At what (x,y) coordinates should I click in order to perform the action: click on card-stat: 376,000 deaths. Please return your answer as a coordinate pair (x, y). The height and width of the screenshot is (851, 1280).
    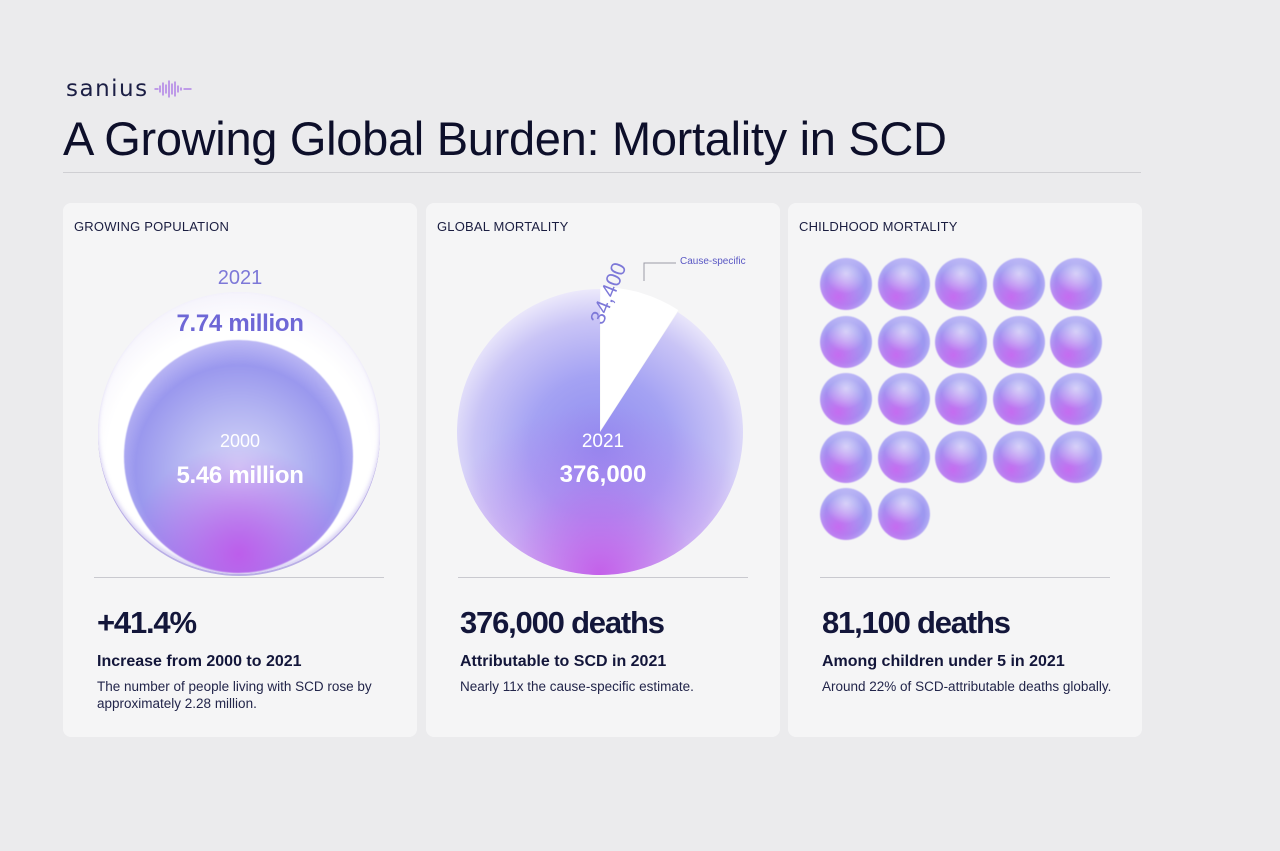
    Looking at the image, I should click on (562, 622).